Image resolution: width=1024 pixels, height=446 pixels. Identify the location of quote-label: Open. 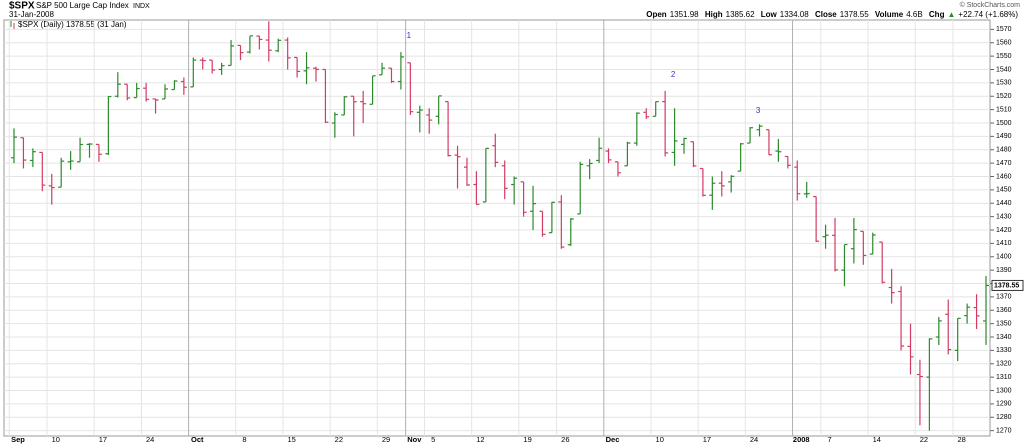
(656, 14).